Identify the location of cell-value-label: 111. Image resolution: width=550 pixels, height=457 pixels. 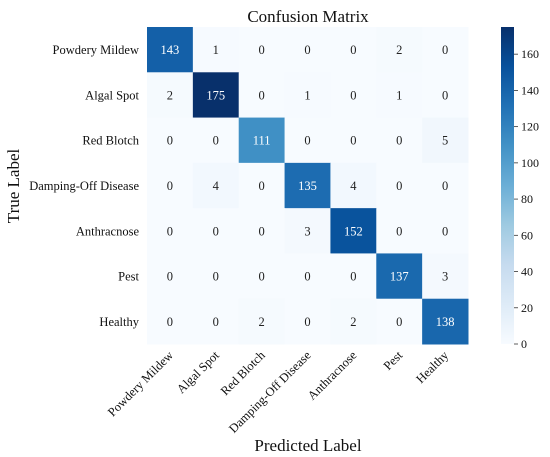
(262, 141).